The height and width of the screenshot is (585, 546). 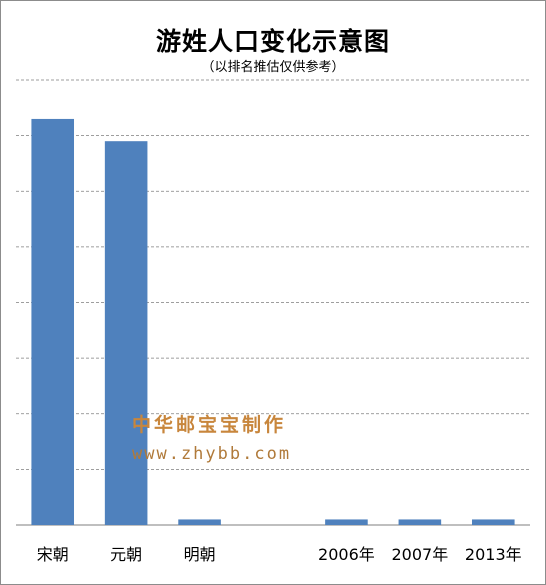 What do you see at coordinates (493, 554) in the screenshot?
I see `x-tick-label: 2013年` at bounding box center [493, 554].